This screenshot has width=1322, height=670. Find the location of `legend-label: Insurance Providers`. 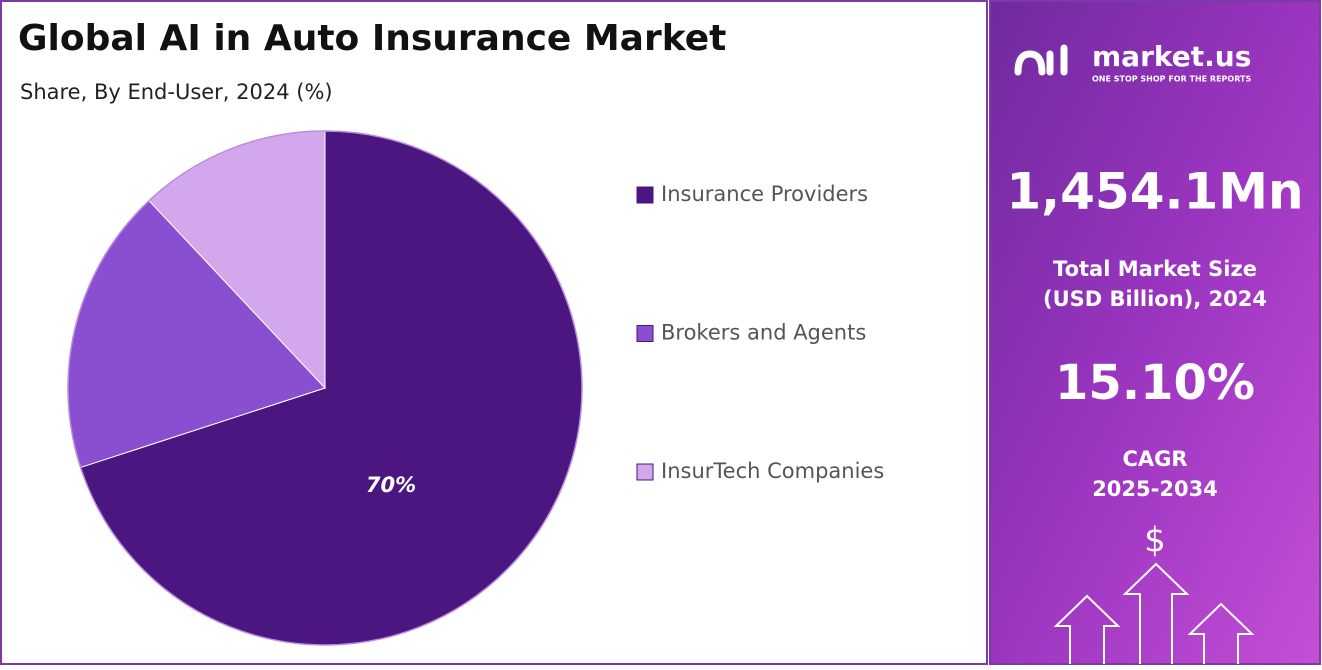

legend-label: Insurance Providers is located at coordinates (764, 194).